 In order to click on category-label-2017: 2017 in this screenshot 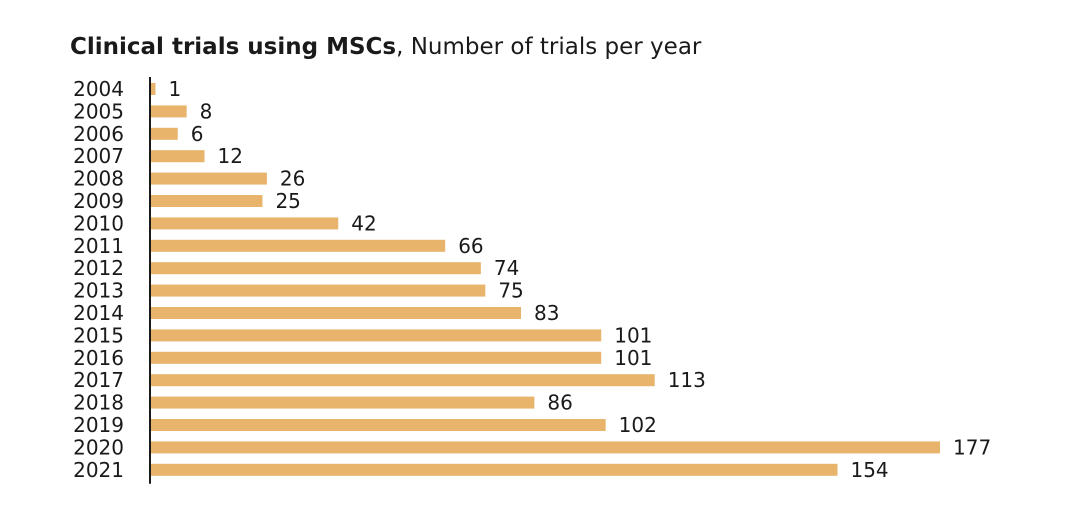, I will do `click(98, 380)`.